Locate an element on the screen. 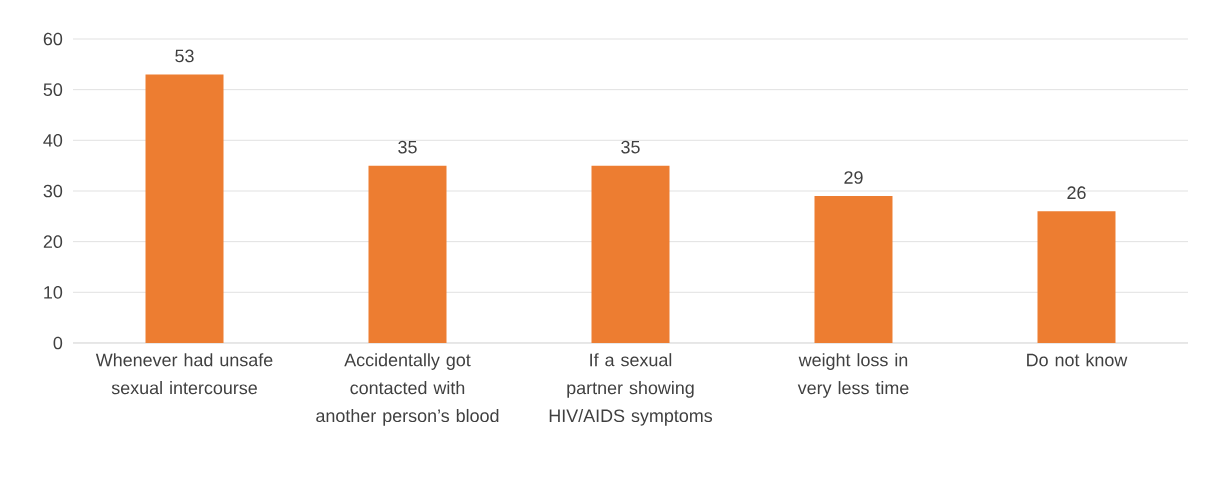 The width and height of the screenshot is (1212, 486). y-tick-label: 40 is located at coordinates (53, 140).